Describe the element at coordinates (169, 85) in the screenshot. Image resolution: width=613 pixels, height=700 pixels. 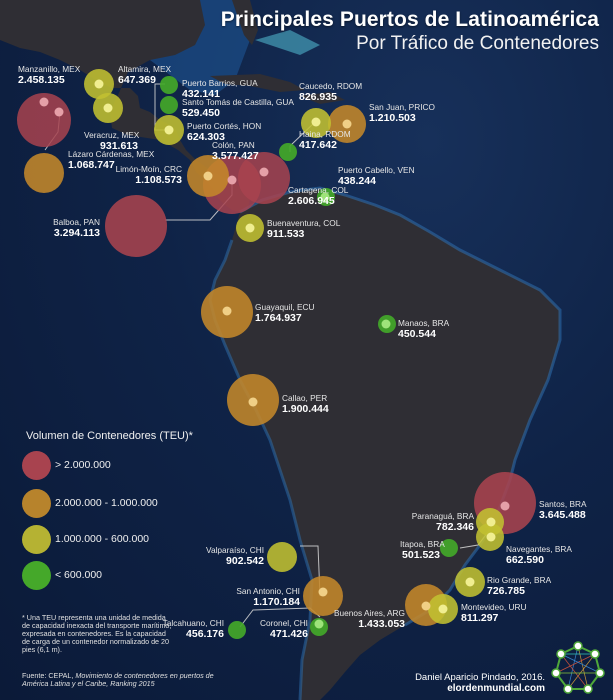
I see `bubble-puerto-barrios` at that location.